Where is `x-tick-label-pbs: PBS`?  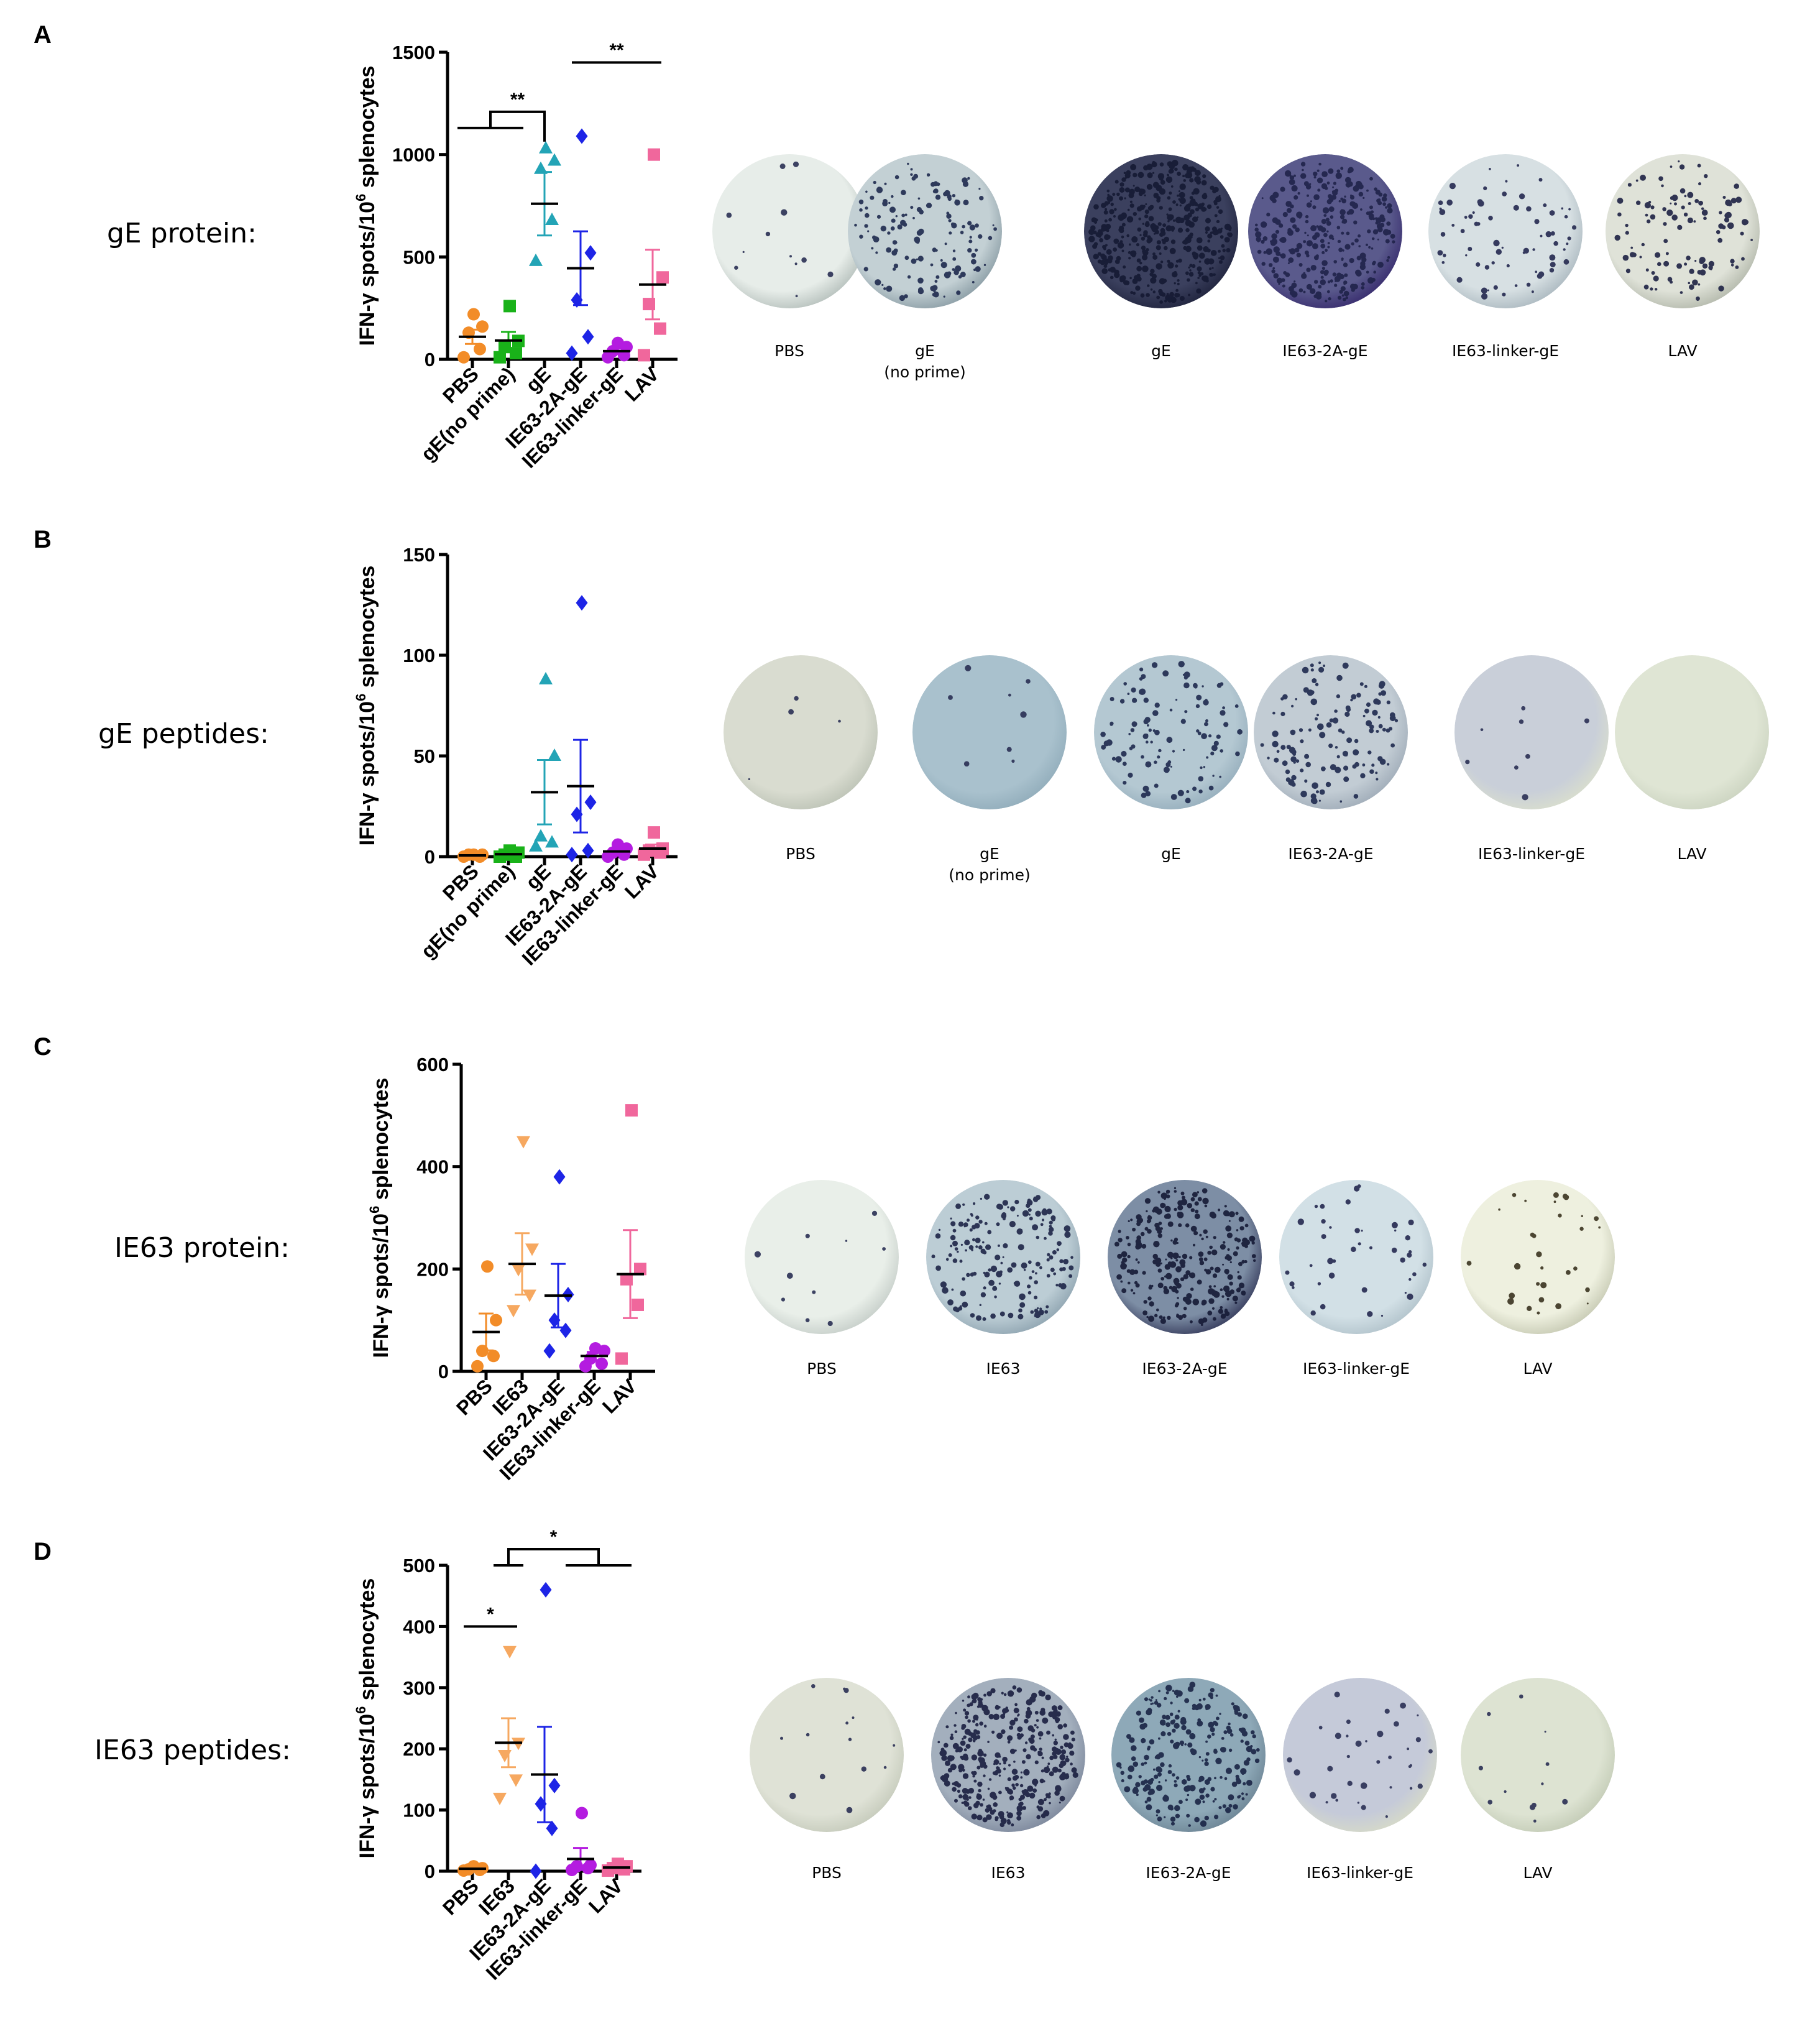
x-tick-label-pbs: PBS is located at coordinates (475, 1396).